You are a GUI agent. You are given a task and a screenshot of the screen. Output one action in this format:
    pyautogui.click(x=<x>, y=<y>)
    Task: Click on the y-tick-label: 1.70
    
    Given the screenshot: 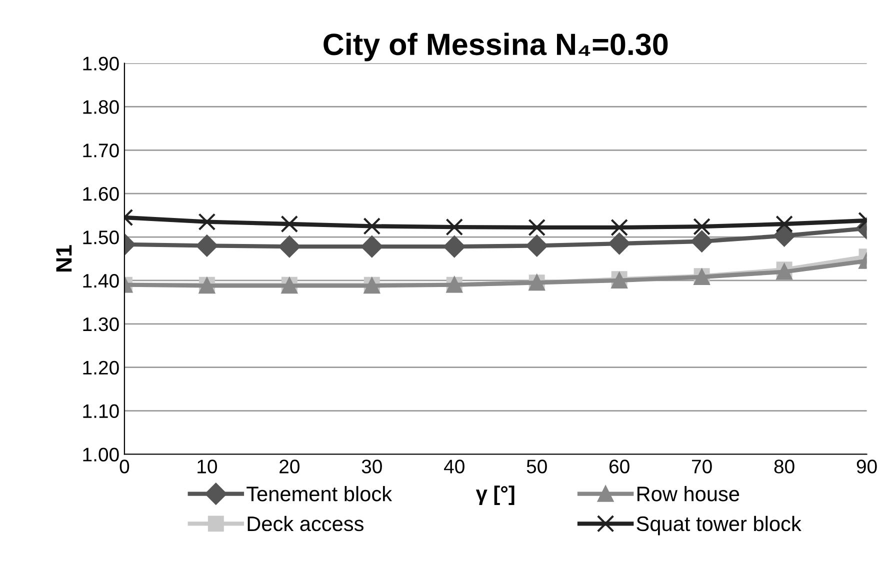 What is the action you would take?
    pyautogui.click(x=101, y=151)
    